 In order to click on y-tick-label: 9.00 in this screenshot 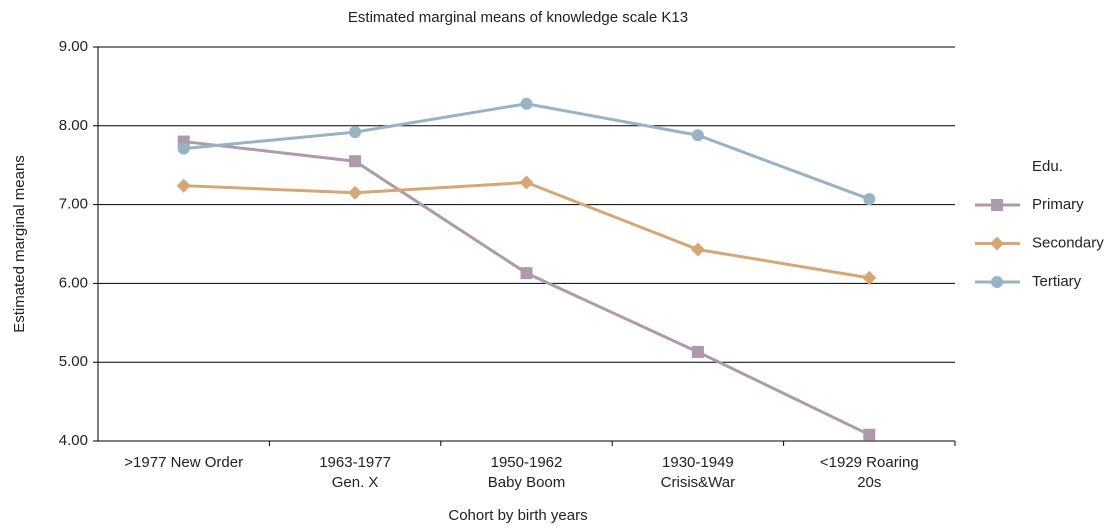, I will do `click(73, 46)`.